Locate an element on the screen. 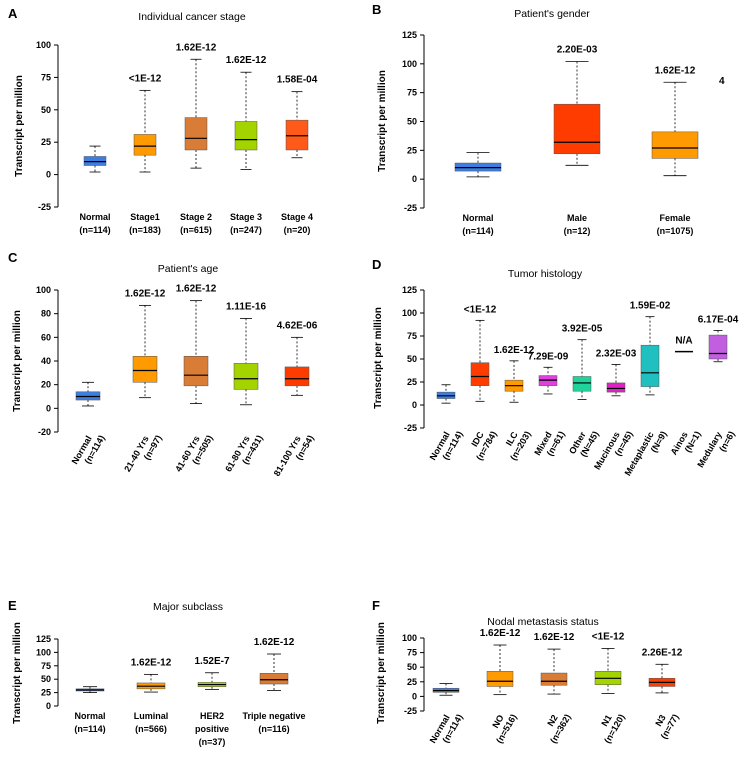 The image size is (740, 757). panel-letter: D is located at coordinates (376, 264).